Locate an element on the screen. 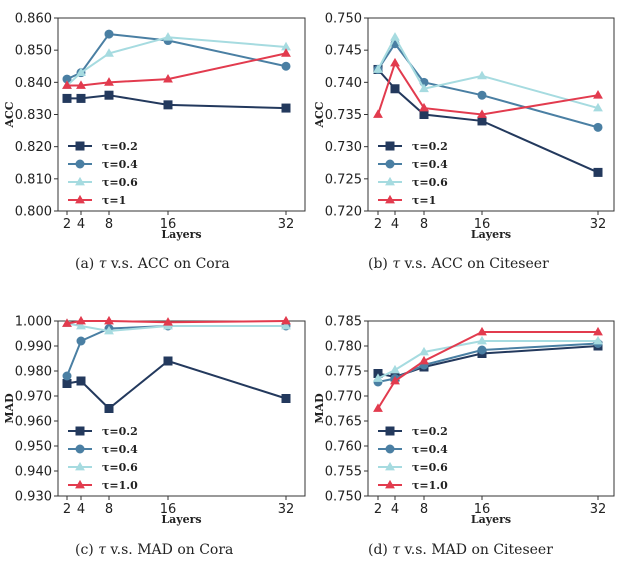 The width and height of the screenshot is (625, 579). y-tick-label: 0.800 is located at coordinates (33, 212).